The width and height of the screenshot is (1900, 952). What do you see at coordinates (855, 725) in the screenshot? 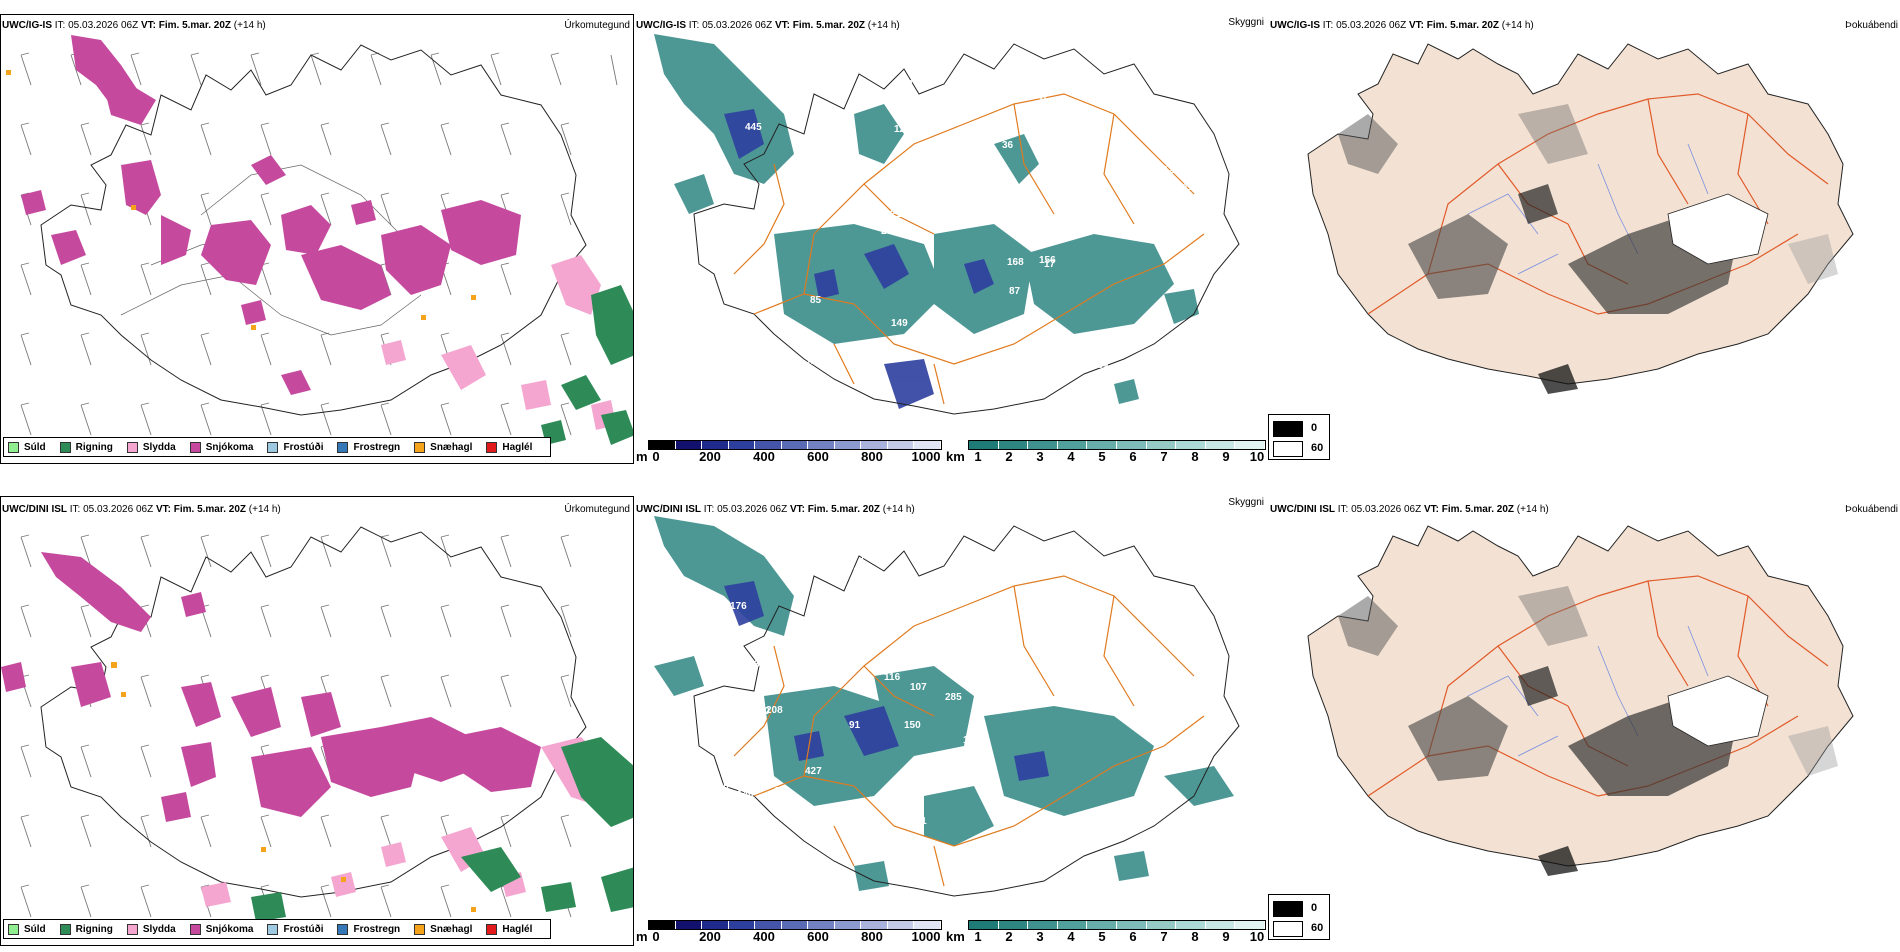
I see `visibility-value-label: 91` at bounding box center [855, 725].